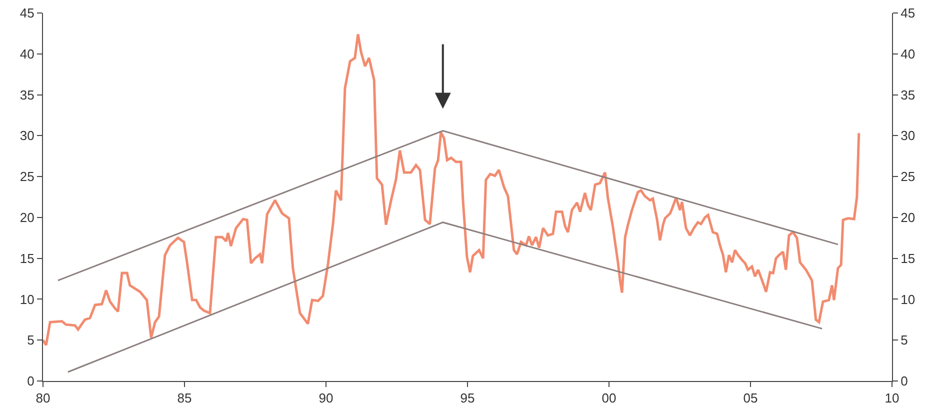  I want to click on y2-tick-label: 5, so click(904, 340).